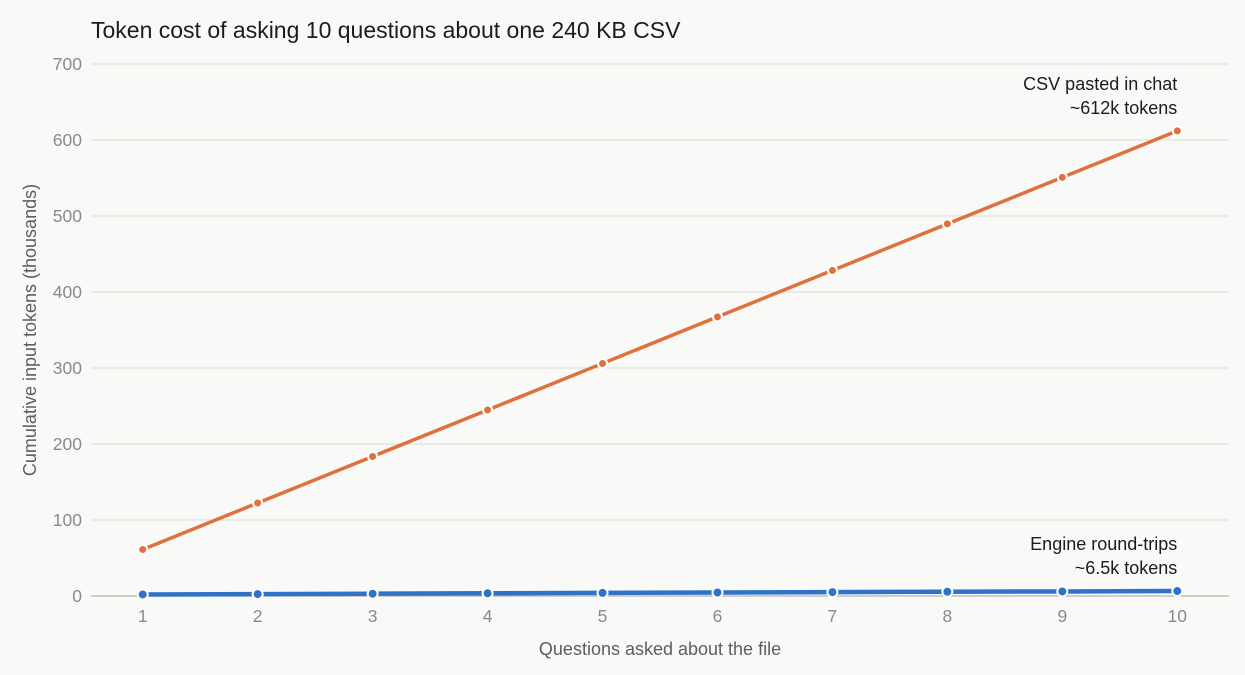 This screenshot has width=1245, height=675. I want to click on x-tick-label: 2, so click(258, 616).